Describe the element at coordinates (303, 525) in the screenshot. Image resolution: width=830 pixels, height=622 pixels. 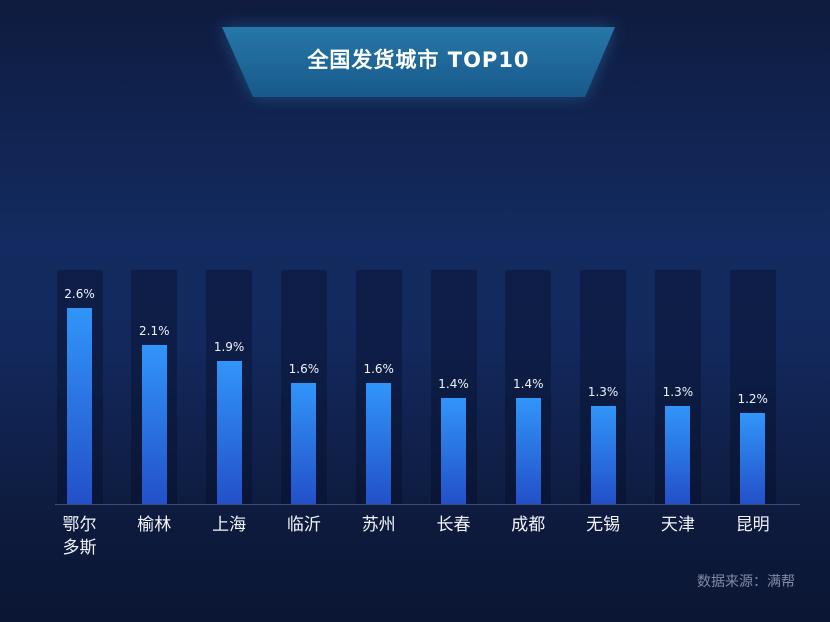
I see `category-label: 临沂` at that location.